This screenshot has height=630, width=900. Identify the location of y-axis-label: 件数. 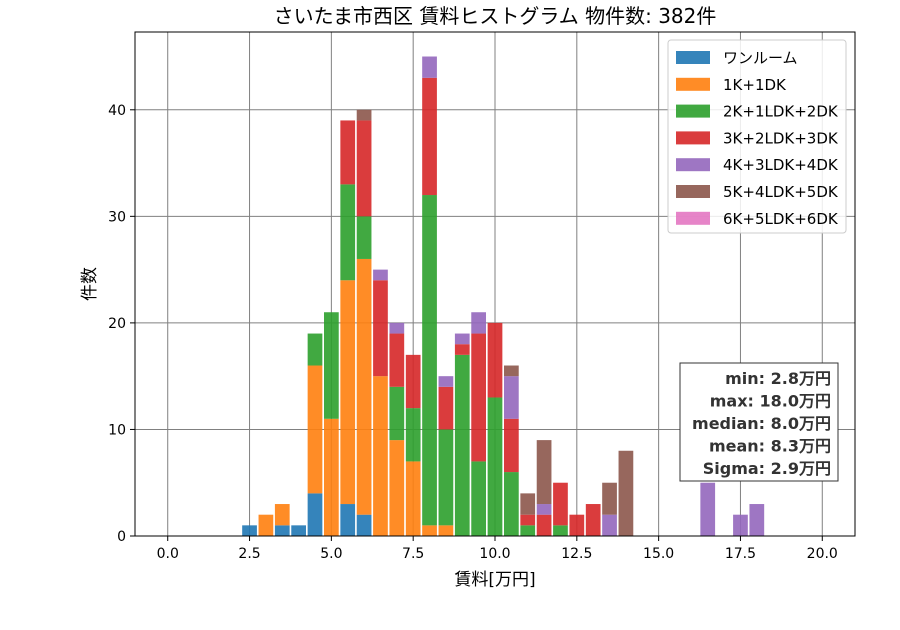
(90, 284).